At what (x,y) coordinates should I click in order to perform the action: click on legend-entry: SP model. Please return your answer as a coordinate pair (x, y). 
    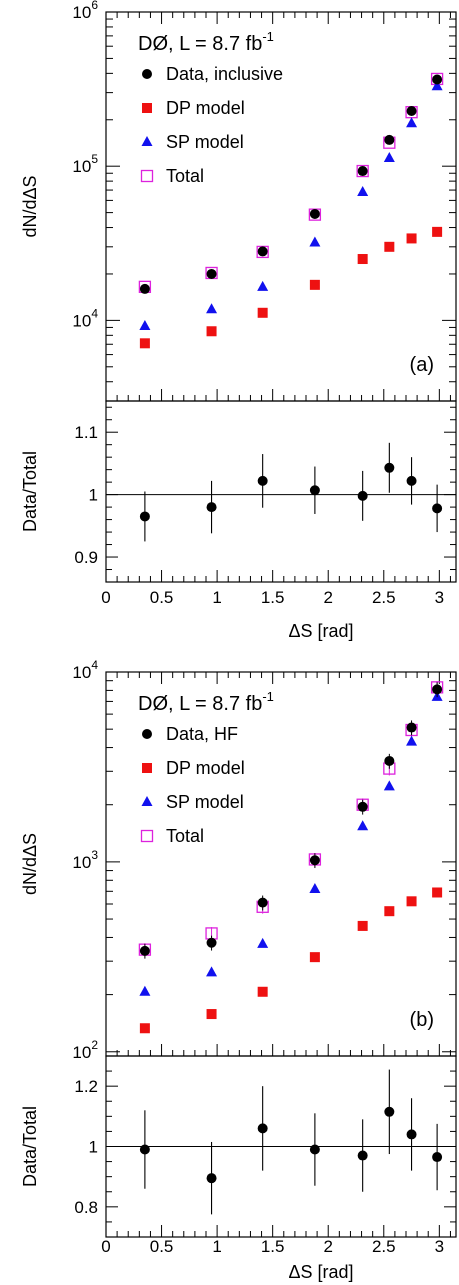
    Looking at the image, I should click on (205, 142).